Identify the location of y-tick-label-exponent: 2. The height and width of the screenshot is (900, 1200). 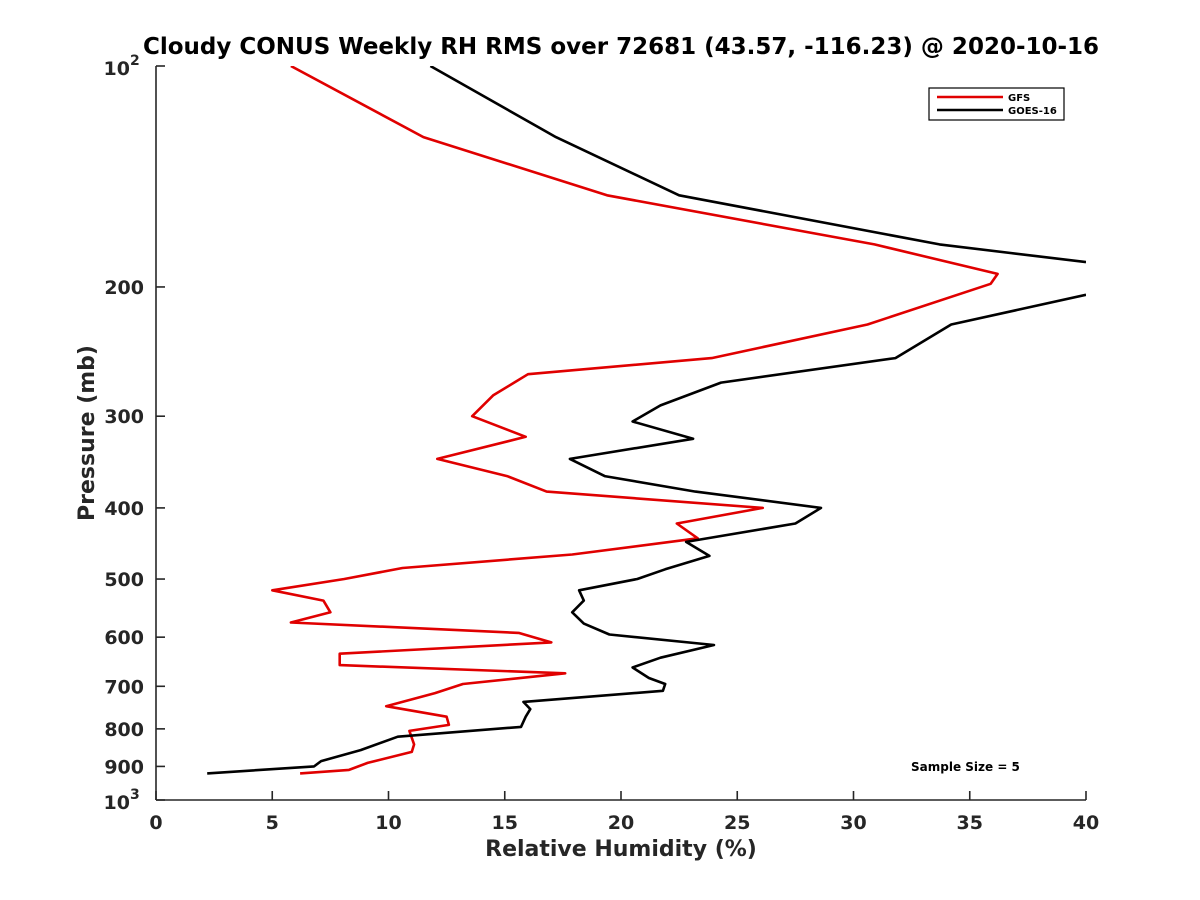
(135, 61).